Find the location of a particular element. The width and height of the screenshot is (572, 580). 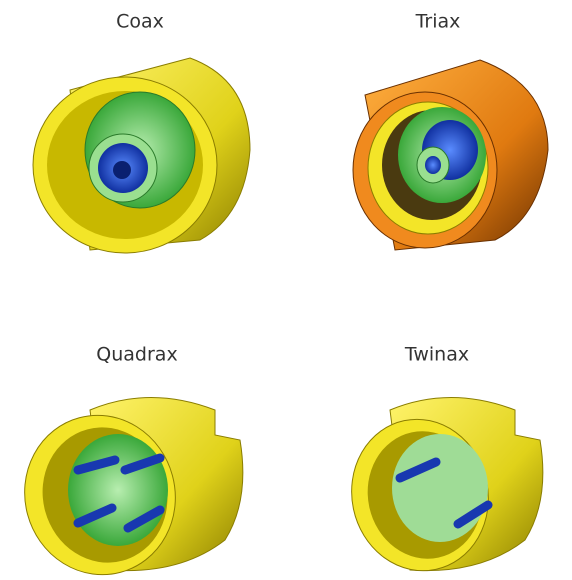

item-label: Coax is located at coordinates (140, 22).